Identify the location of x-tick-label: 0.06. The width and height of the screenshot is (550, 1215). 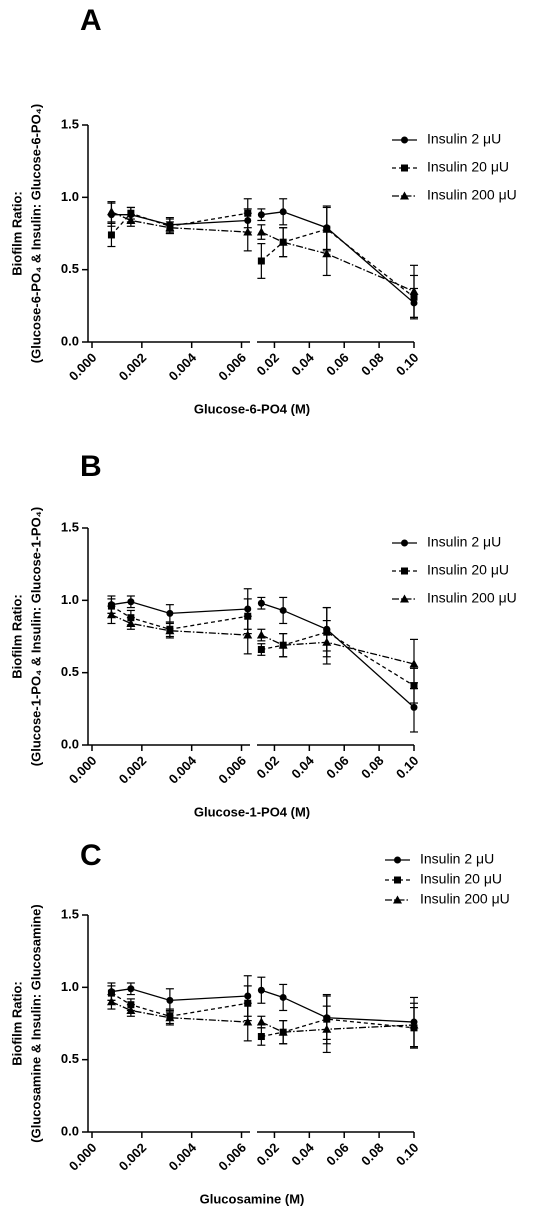
(337, 1154).